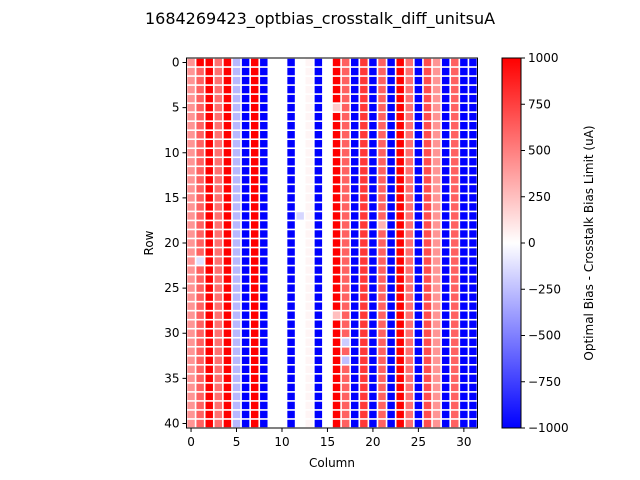 The image size is (640, 480). Describe the element at coordinates (589, 242) in the screenshot. I see `colorbar-label: Optimal Bias - Crosstalk Bias Limit (uA)` at that location.